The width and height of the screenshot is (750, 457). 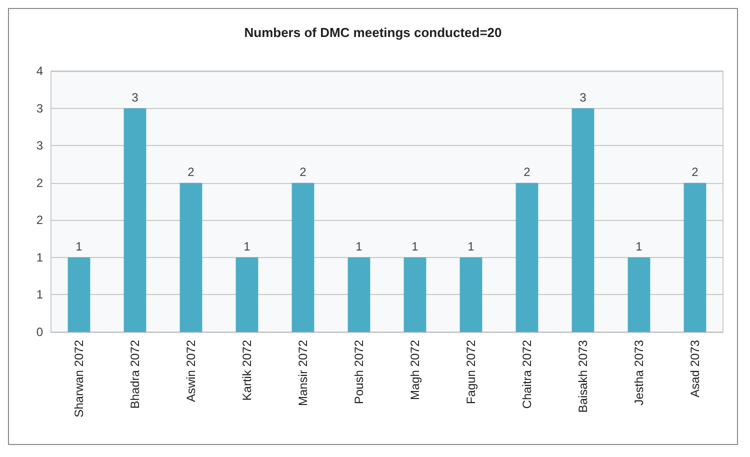 What do you see at coordinates (639, 373) in the screenshot?
I see `x-tick-label: Jestha 2073` at bounding box center [639, 373].